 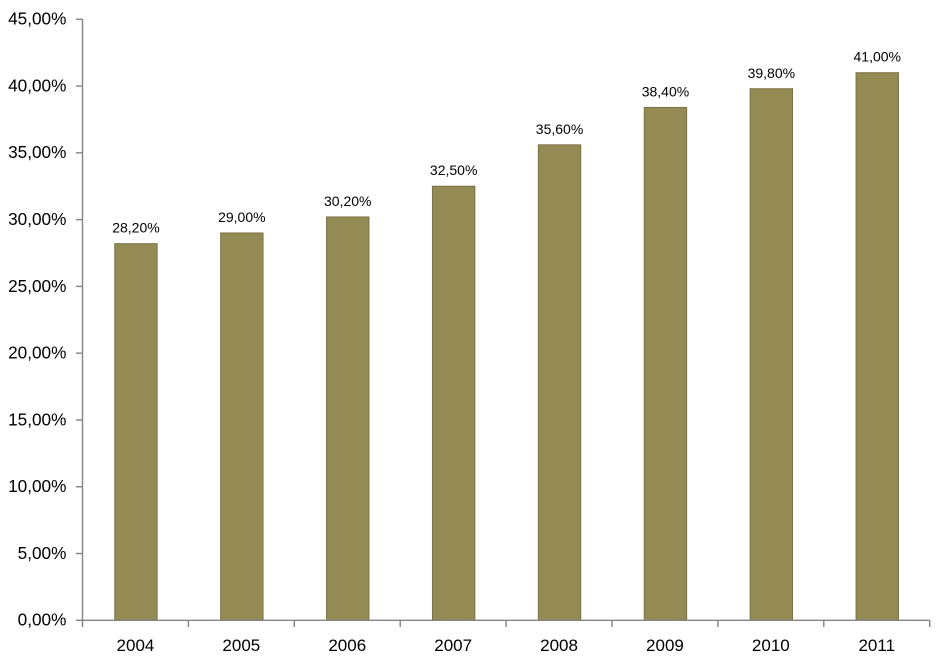 I want to click on svg-text: 41,00%, so click(x=877, y=57).